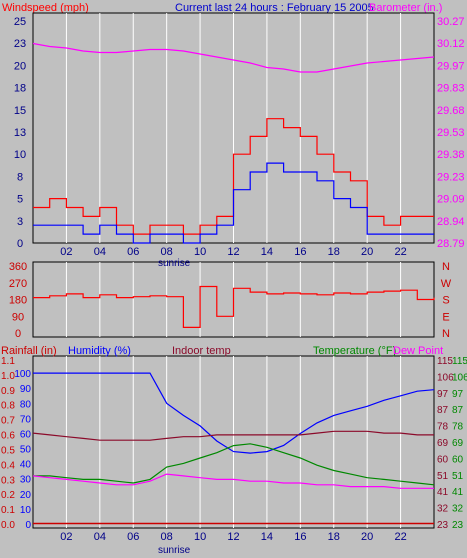  Describe the element at coordinates (451, 66) in the screenshot. I see `barometer-tick-label: 29.97` at that location.